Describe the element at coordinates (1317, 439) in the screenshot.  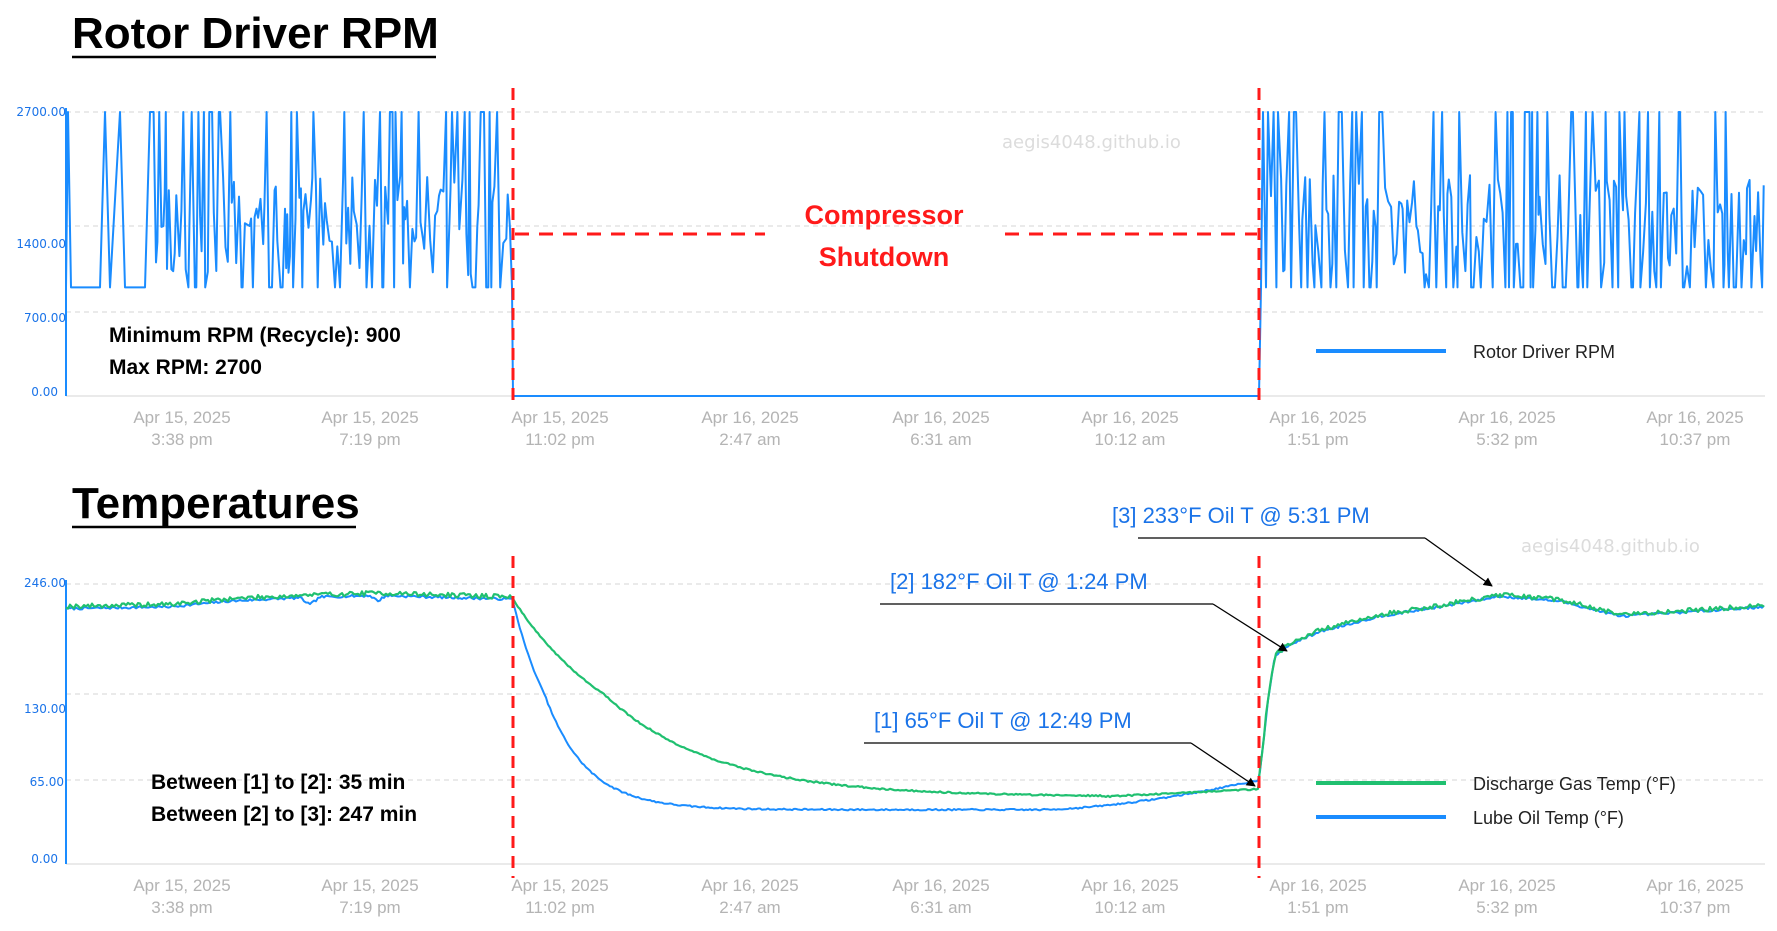
I see `rpm-x-tick: 1:51 pm` at that location.